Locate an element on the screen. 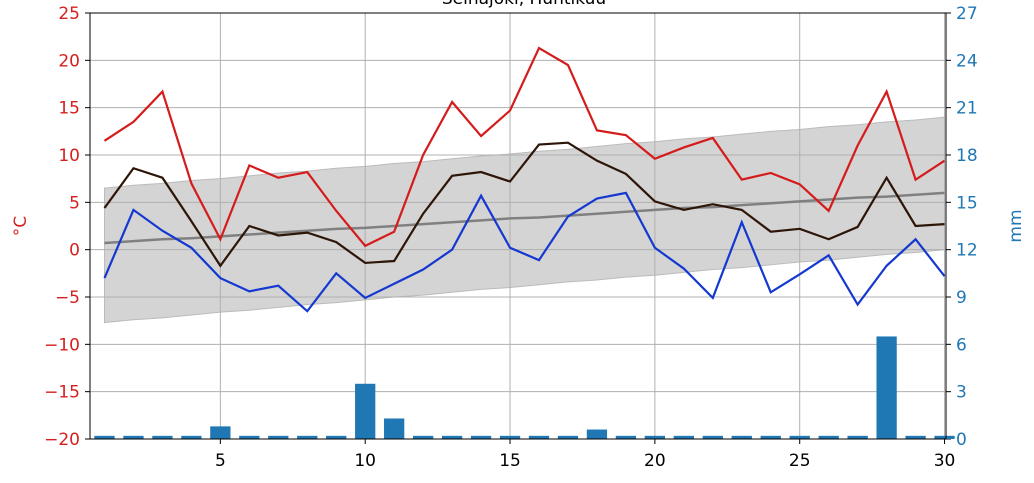  y-tick-label: 15 is located at coordinates (69, 109).